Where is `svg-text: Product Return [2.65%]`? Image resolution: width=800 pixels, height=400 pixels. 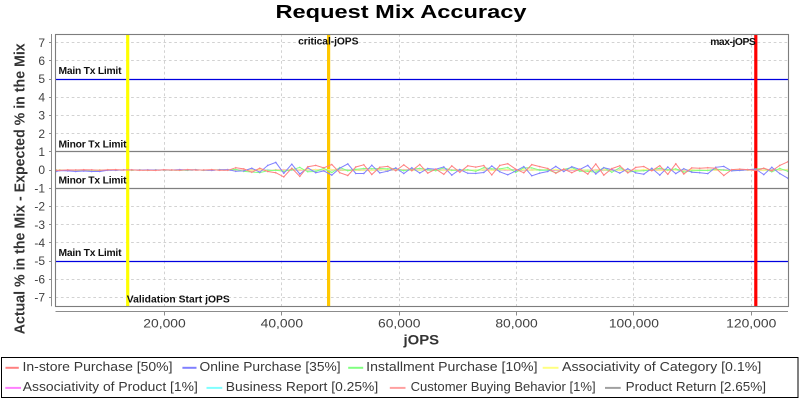 svg-text: Product Return [2.65%] is located at coordinates (696, 386).